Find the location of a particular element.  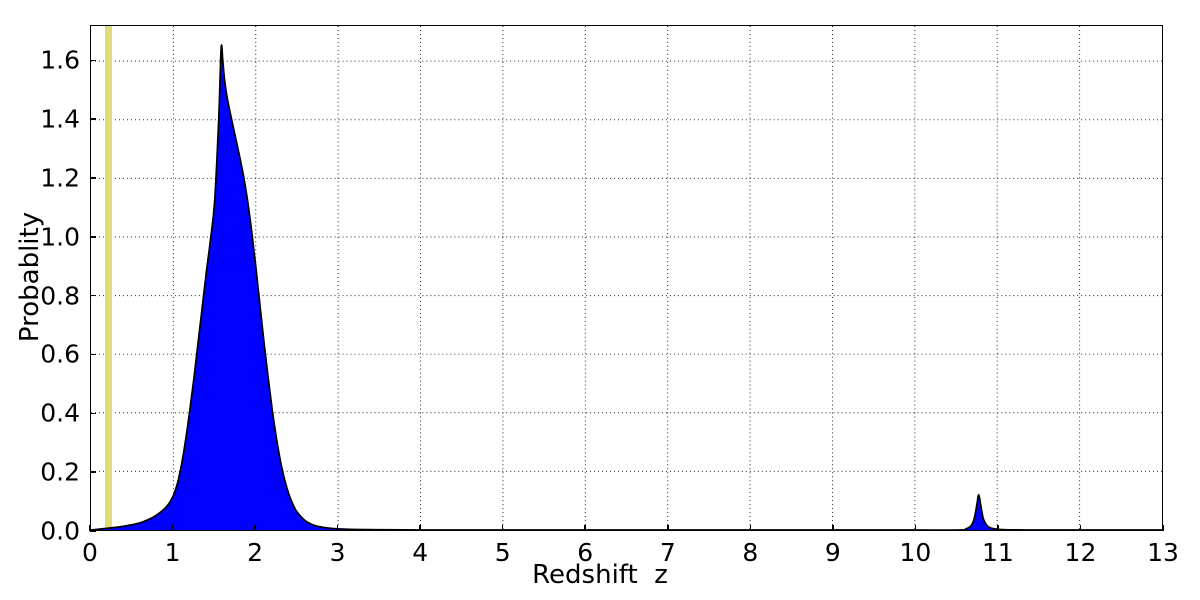

x-tick-label: 8 is located at coordinates (750, 552).